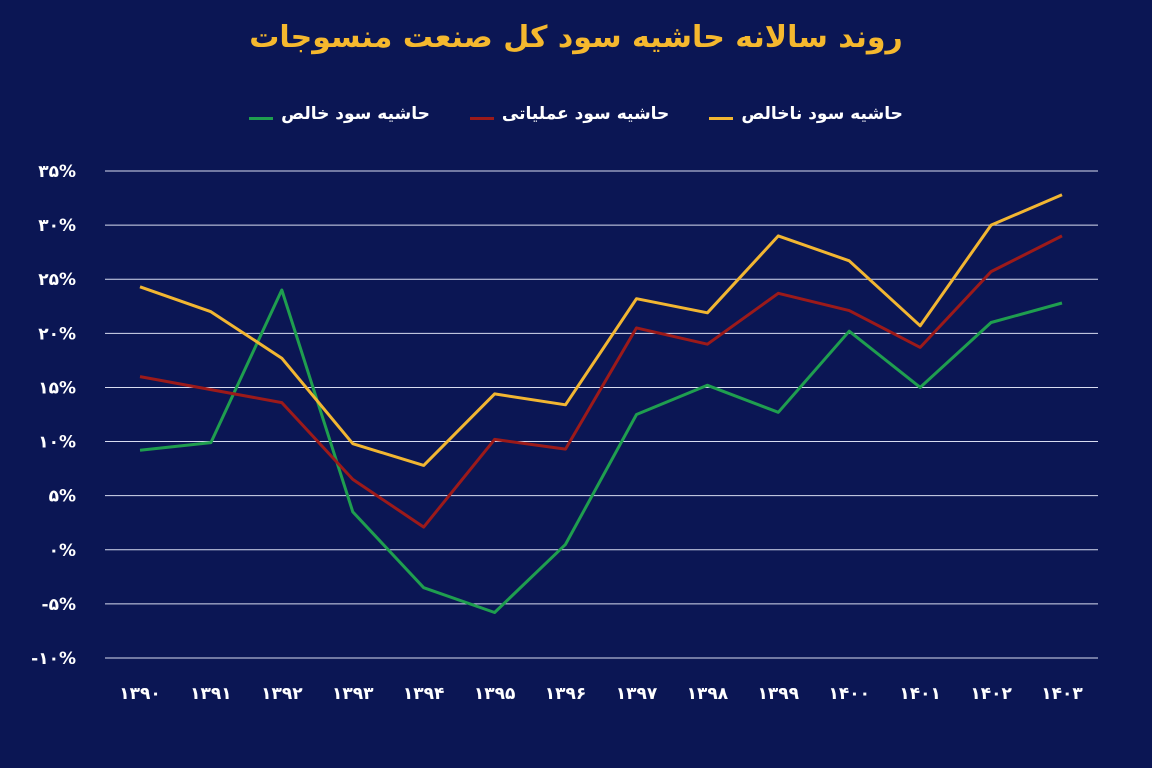  Describe the element at coordinates (57, 443) in the screenshot. I see `y-tick-label: ۱۰%` at that location.